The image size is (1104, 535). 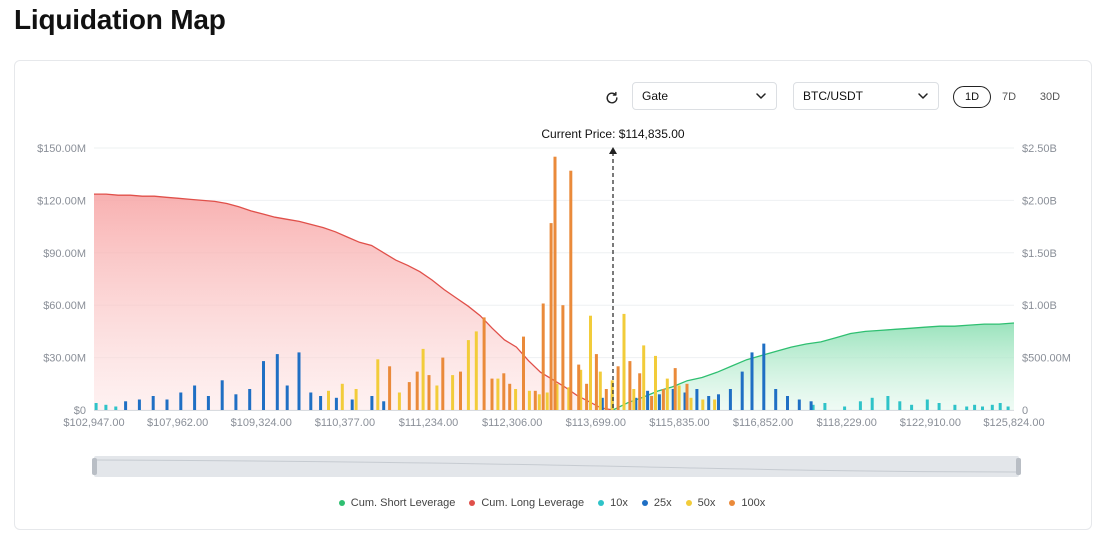 What do you see at coordinates (747, 503) in the screenshot?
I see `legend-item-100x: 100x` at bounding box center [747, 503].